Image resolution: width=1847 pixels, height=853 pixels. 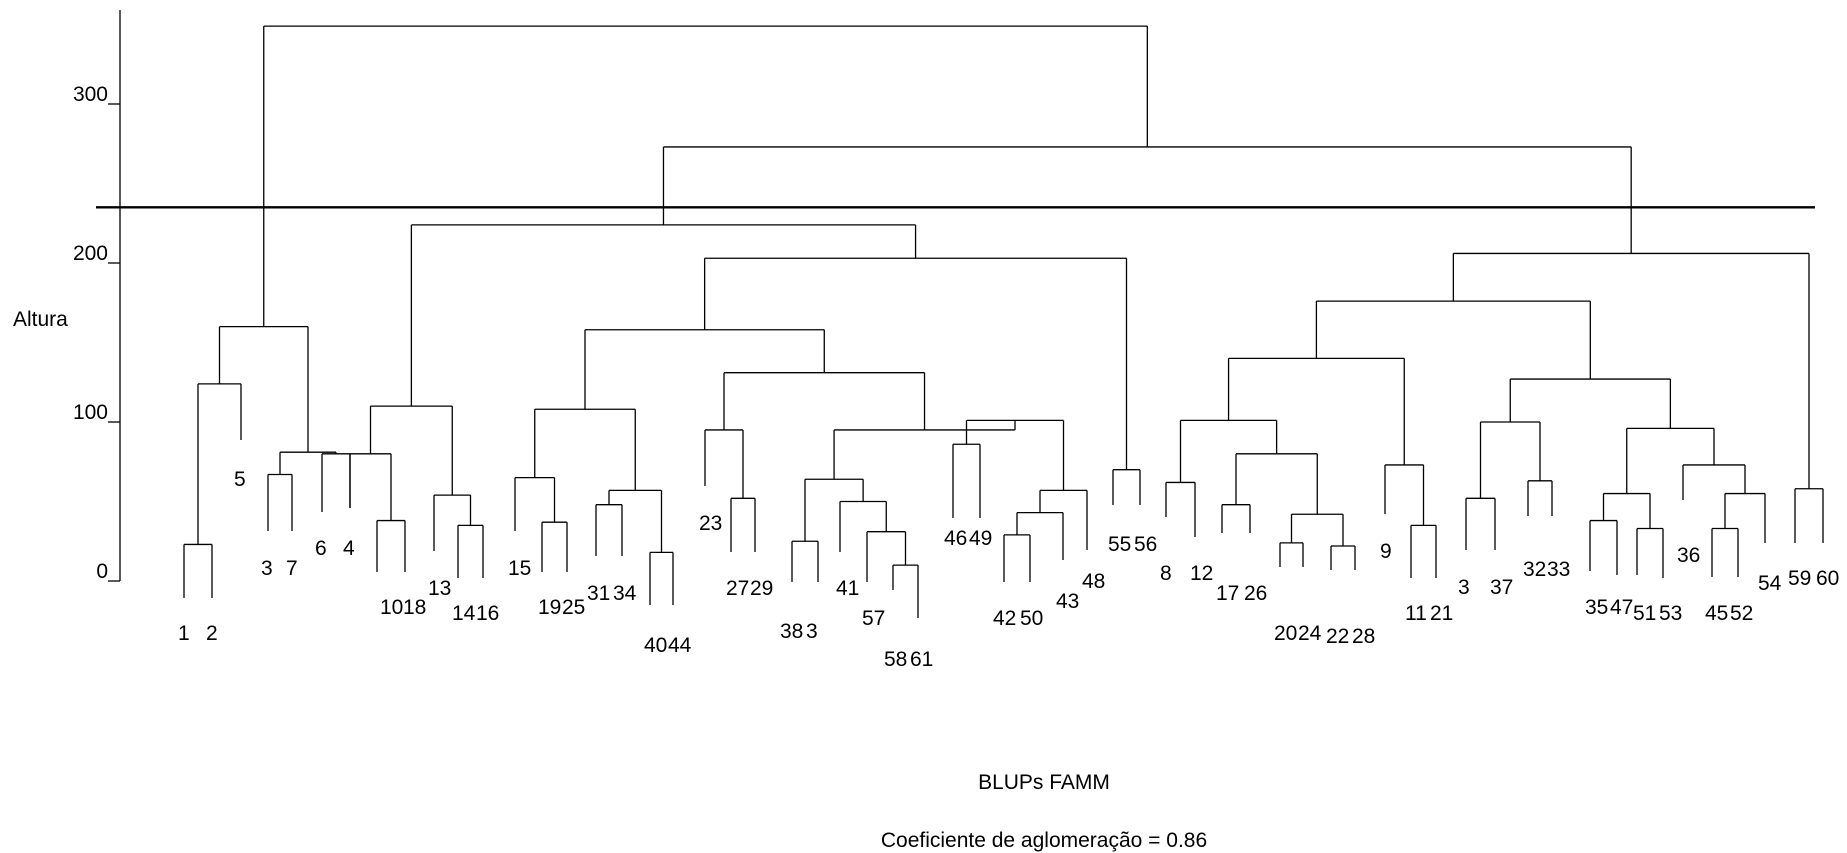 What do you see at coordinates (519, 568) in the screenshot?
I see `leaf-label: 15` at bounding box center [519, 568].